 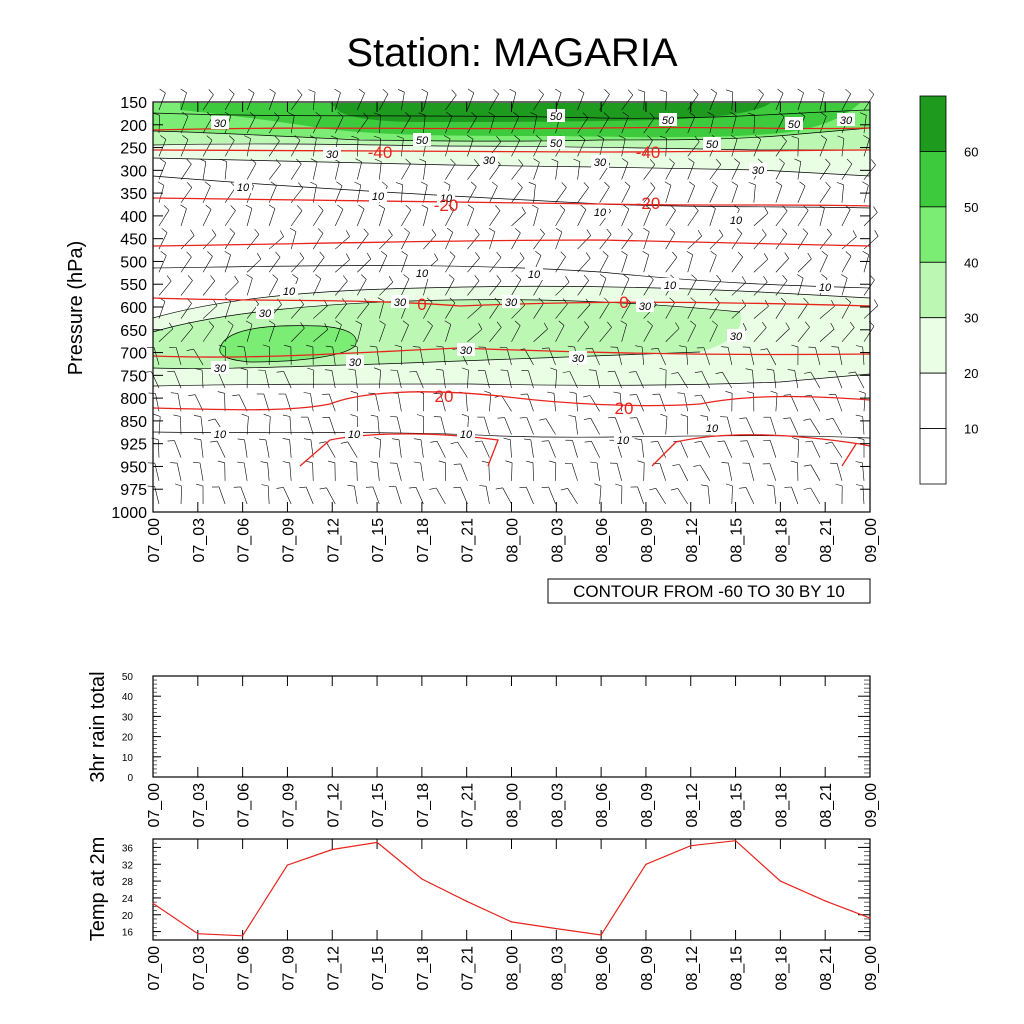 I want to click on wind-speed-label: 50, so click(x=556, y=144).